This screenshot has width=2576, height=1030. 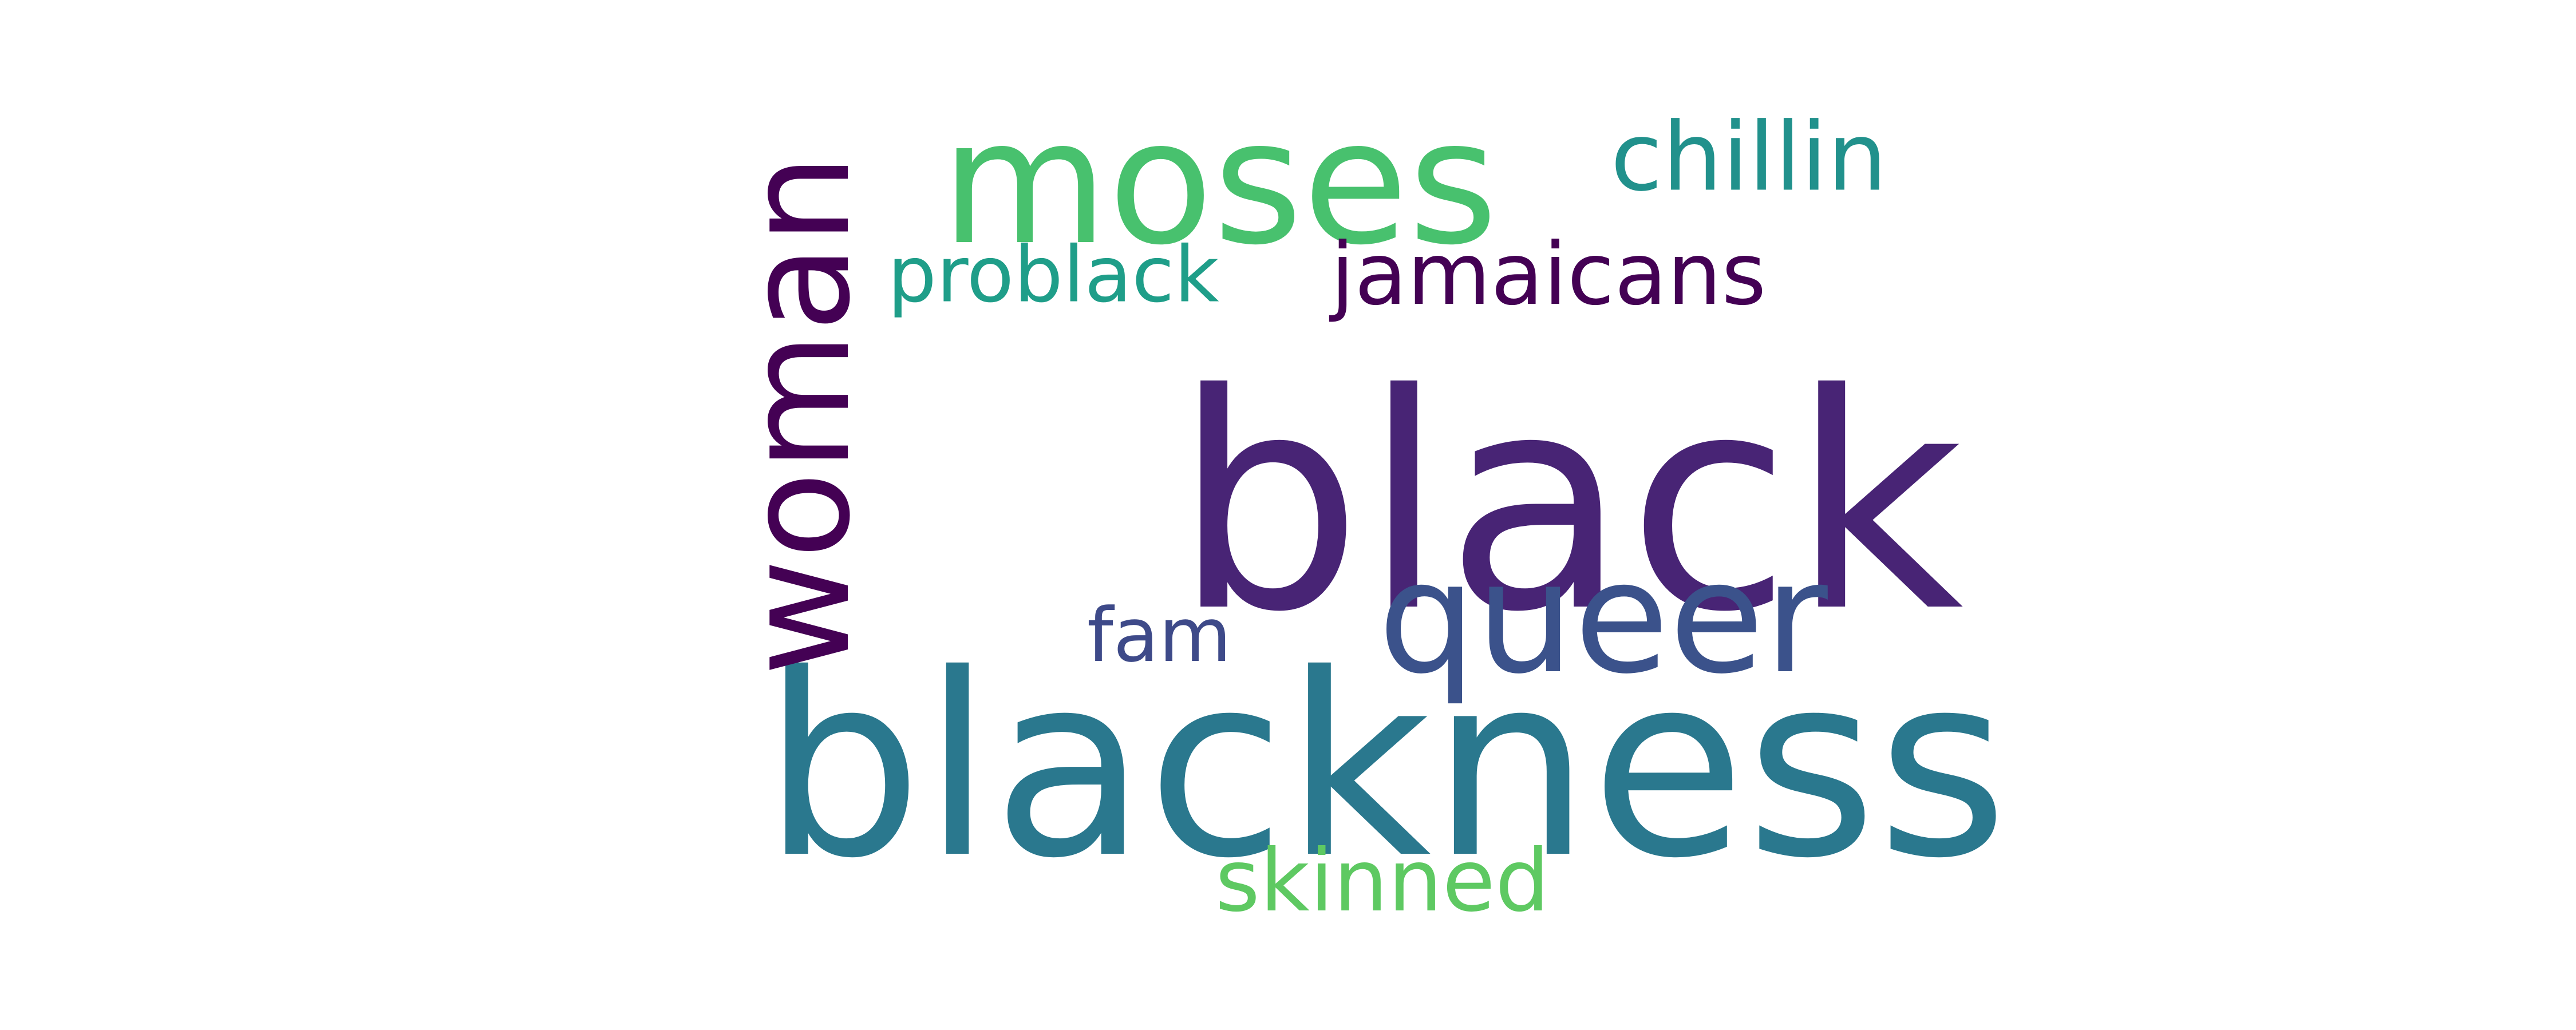 I want to click on word-moses: moses, so click(x=1219, y=183).